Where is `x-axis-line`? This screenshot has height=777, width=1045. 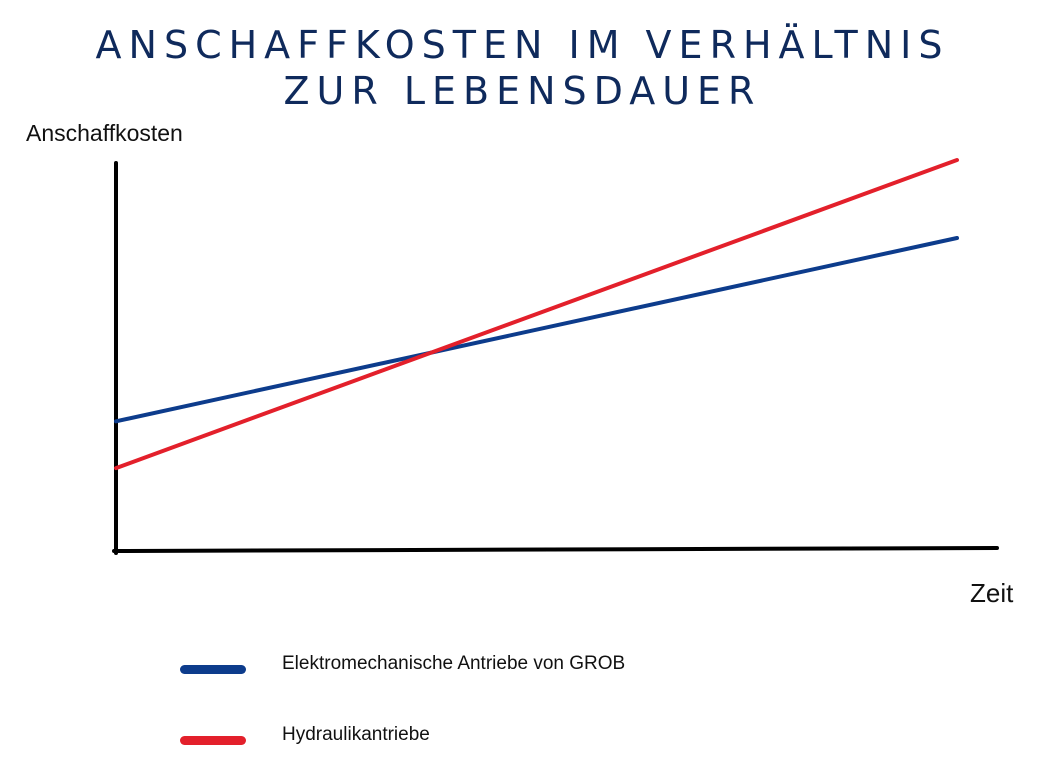
x-axis-line is located at coordinates (555, 549).